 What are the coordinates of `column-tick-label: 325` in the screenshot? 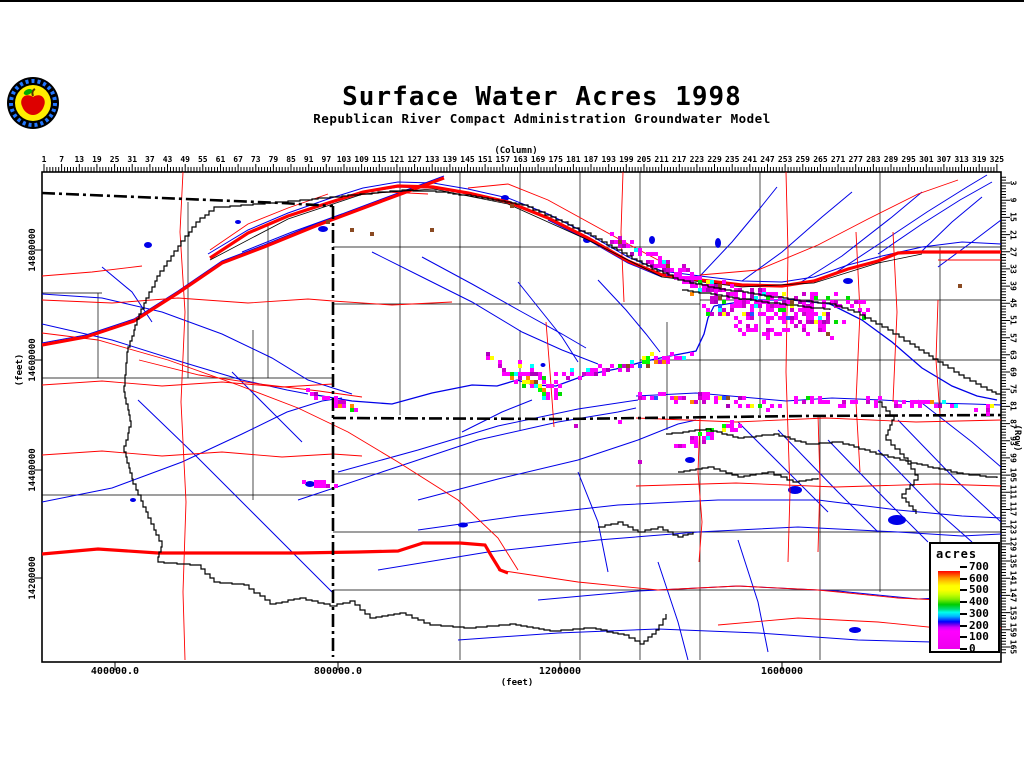 It's located at (997, 159).